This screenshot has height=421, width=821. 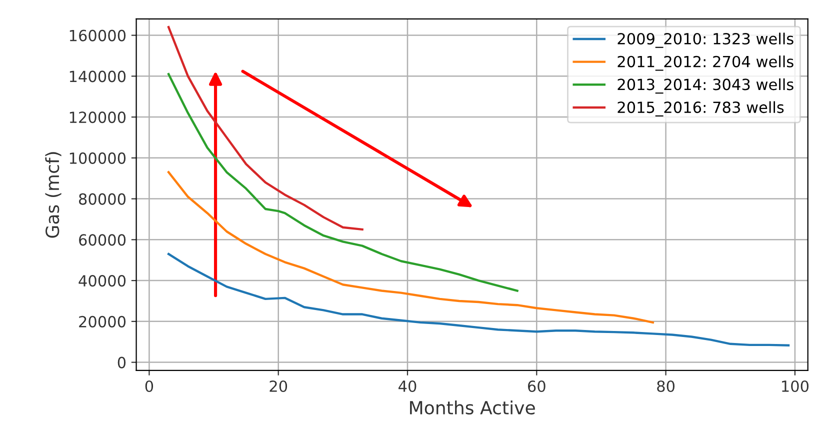 I want to click on y-axis-title: Gas (mcf), so click(x=53, y=195).